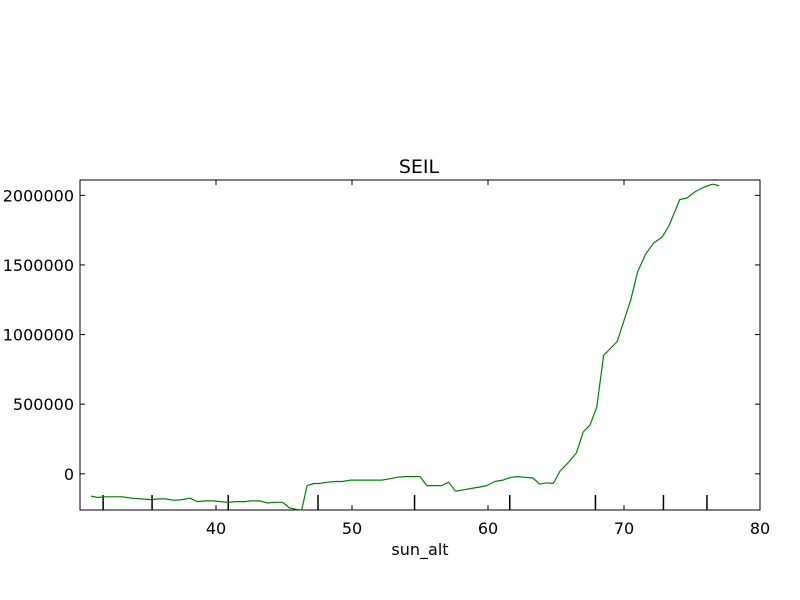 Image resolution: width=800 pixels, height=600 pixels. What do you see at coordinates (405, 502) in the screenshot?
I see `rug-marks` at bounding box center [405, 502].